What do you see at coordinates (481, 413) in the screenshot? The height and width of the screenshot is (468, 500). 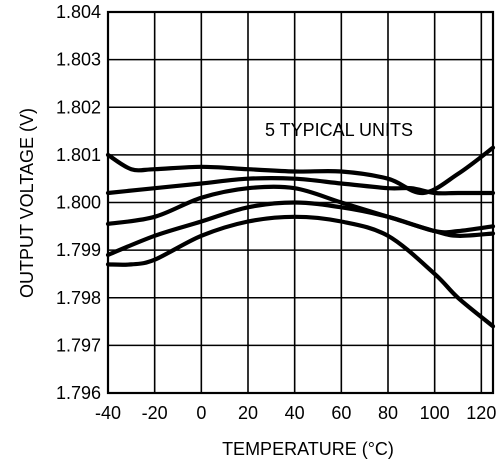 I see `x-tick-label: 120` at bounding box center [481, 413].